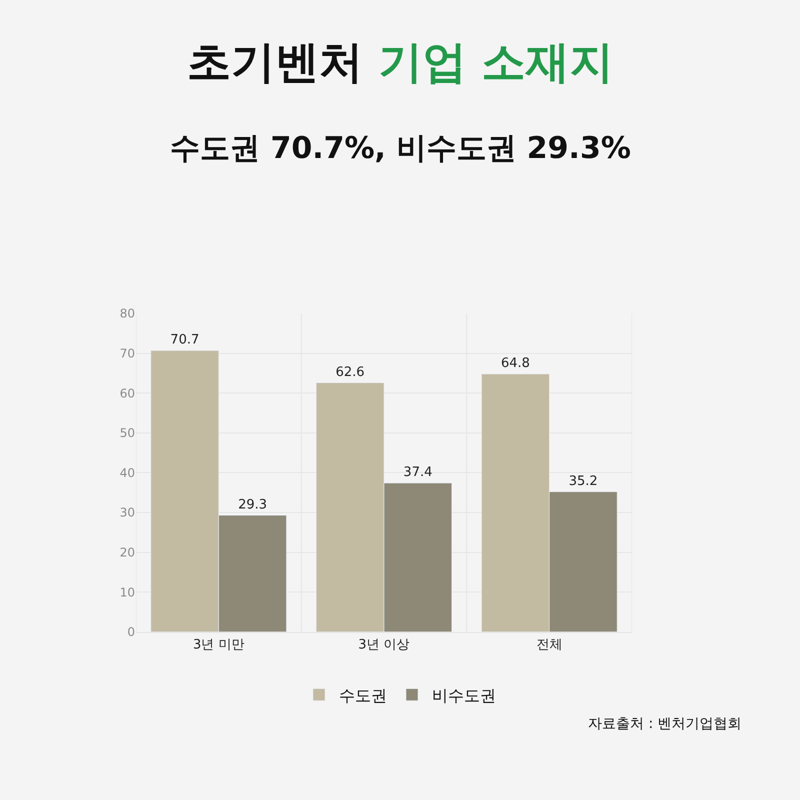 The width and height of the screenshot is (800, 800). I want to click on y-tick-label: 70, so click(127, 353).